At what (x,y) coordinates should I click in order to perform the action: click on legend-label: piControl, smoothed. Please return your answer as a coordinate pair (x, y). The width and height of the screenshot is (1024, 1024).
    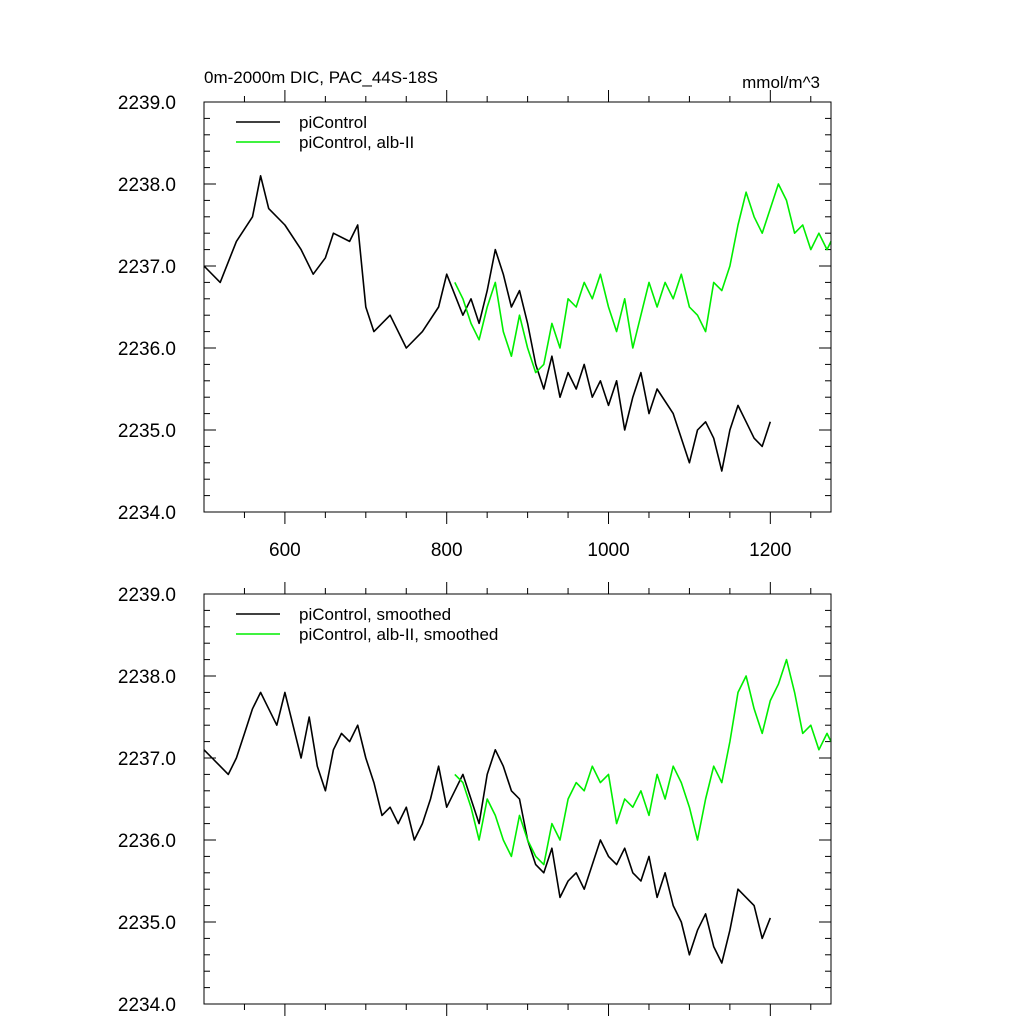
    Looking at the image, I should click on (375, 614).